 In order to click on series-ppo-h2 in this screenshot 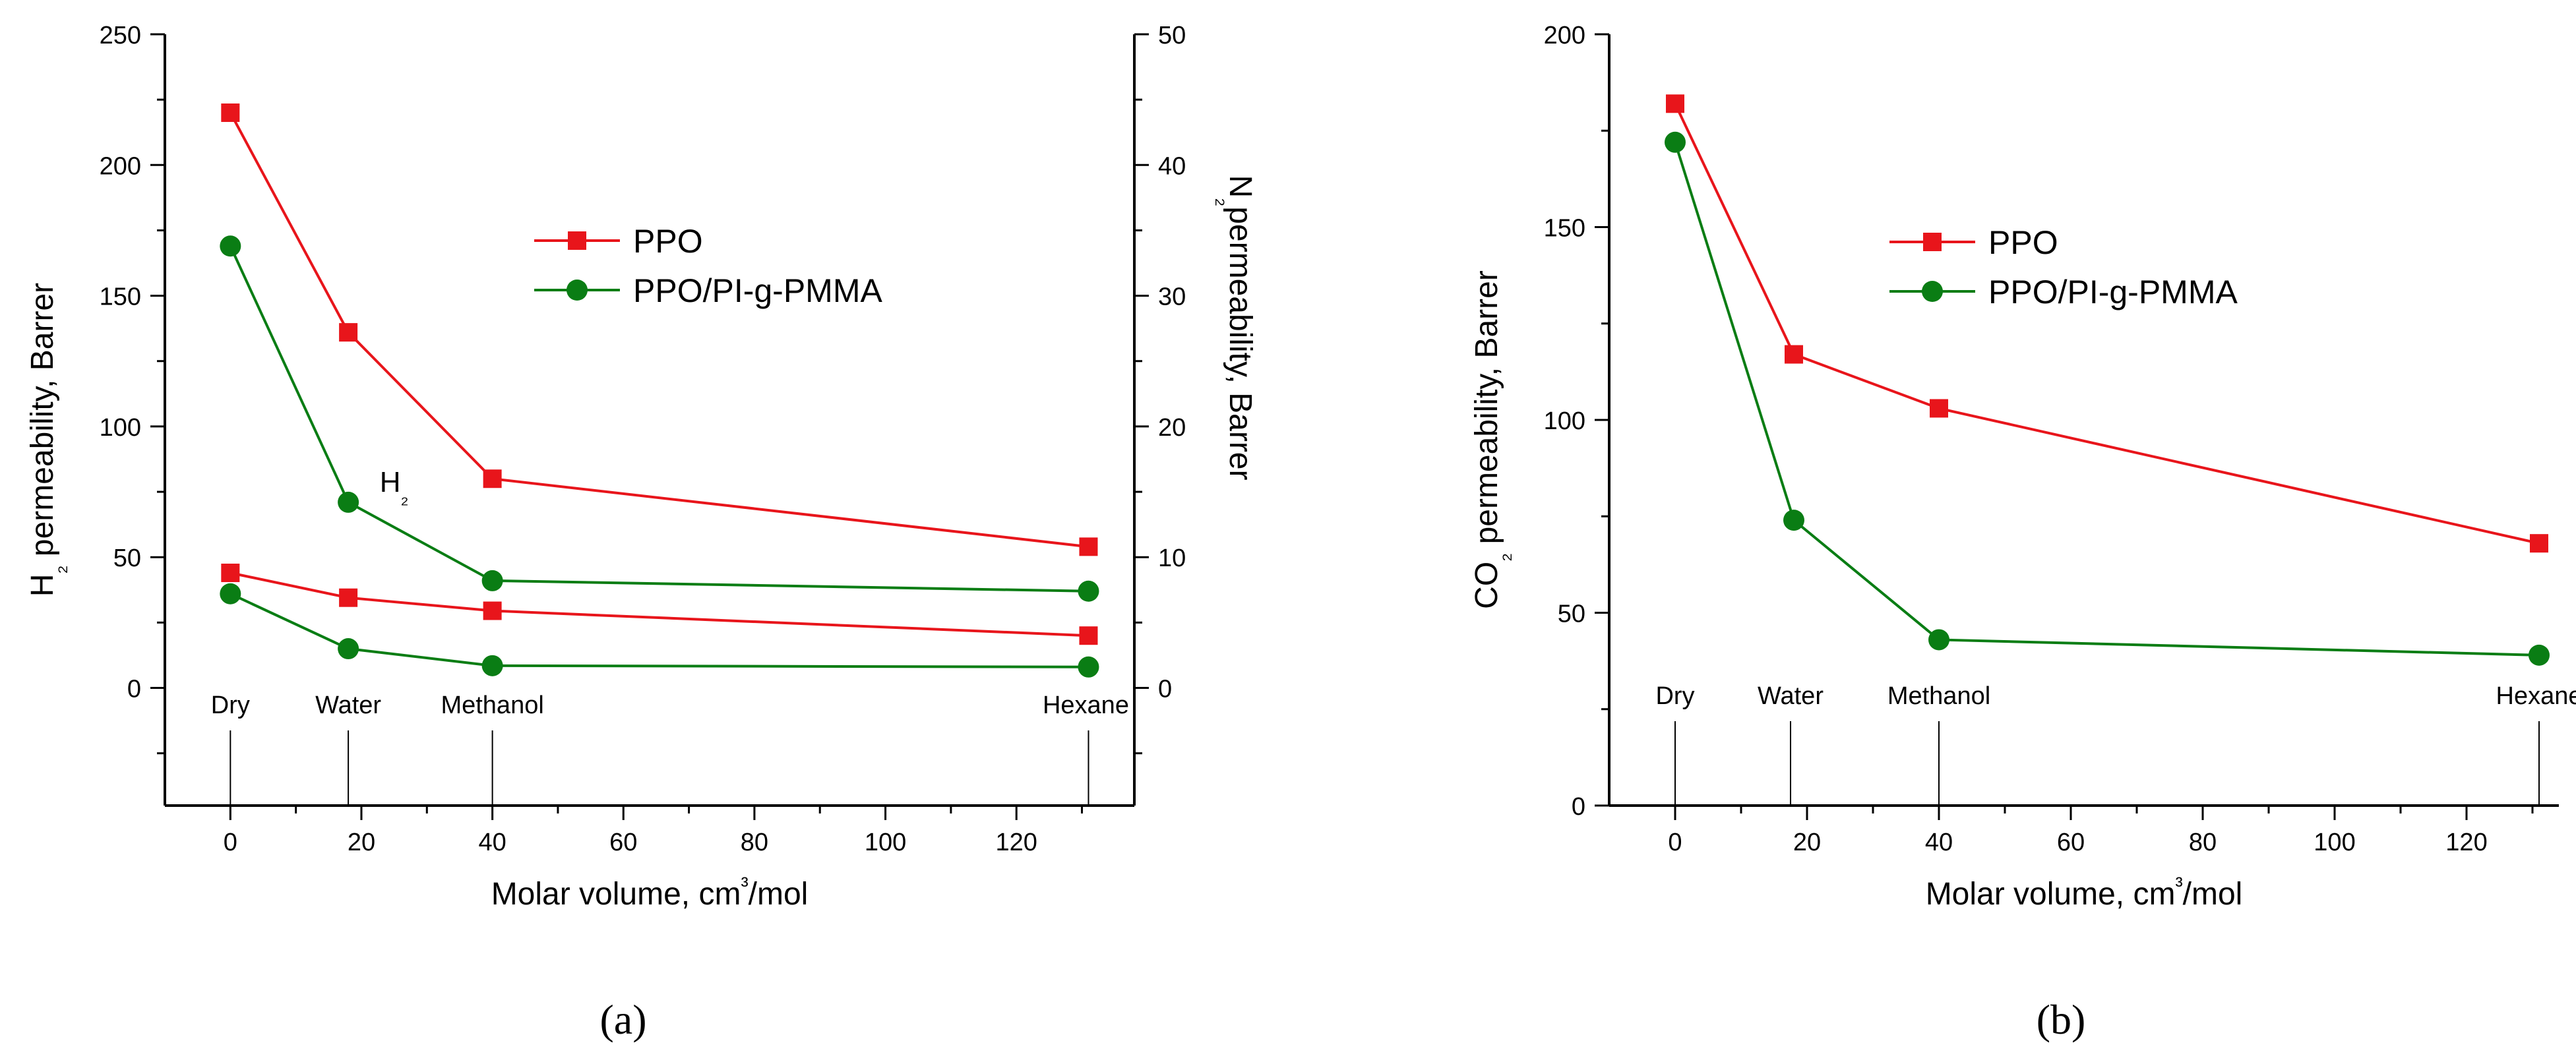, I will do `click(659, 329)`.